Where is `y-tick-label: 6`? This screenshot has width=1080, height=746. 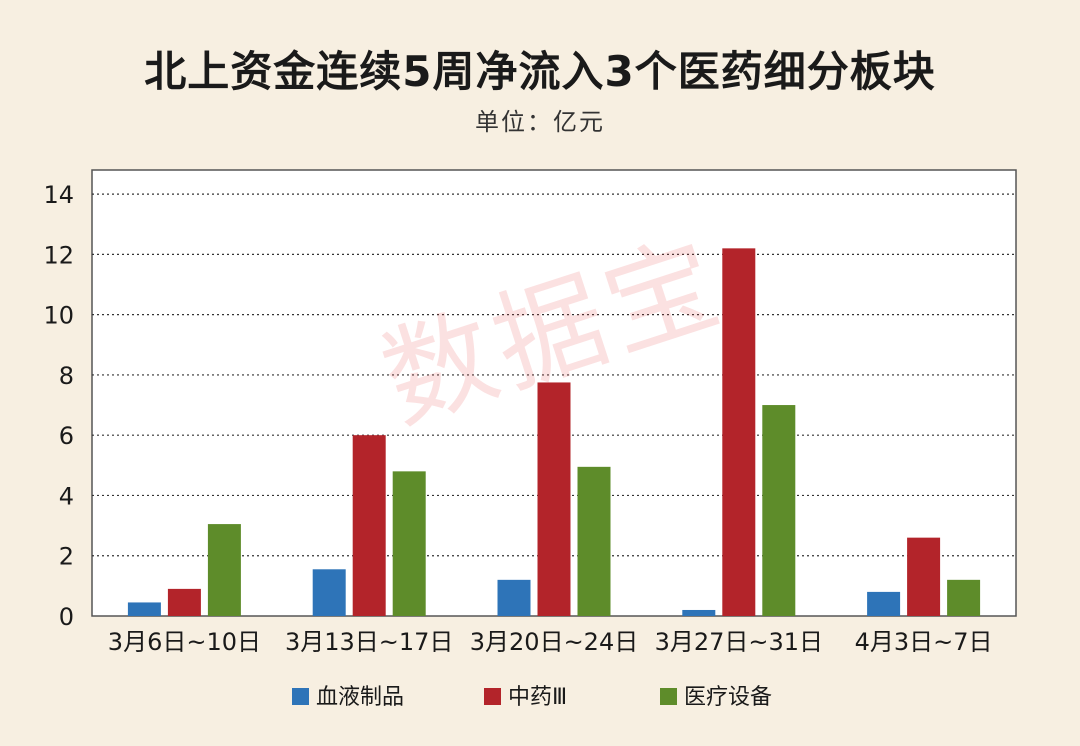
y-tick-label: 6 is located at coordinates (66, 436).